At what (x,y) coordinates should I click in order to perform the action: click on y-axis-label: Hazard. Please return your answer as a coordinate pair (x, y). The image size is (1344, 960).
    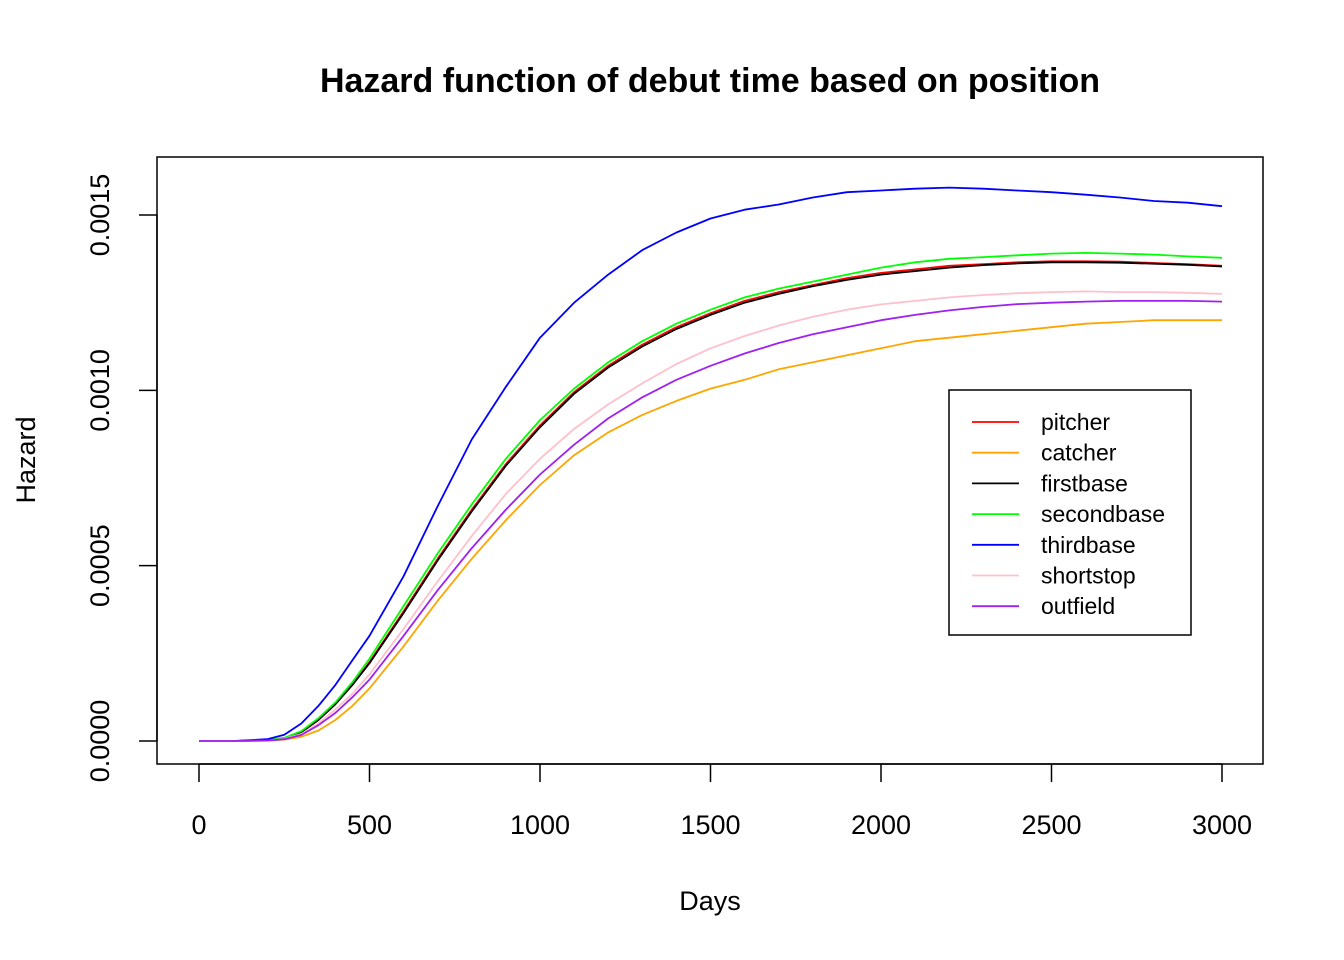
    Looking at the image, I should click on (26, 459).